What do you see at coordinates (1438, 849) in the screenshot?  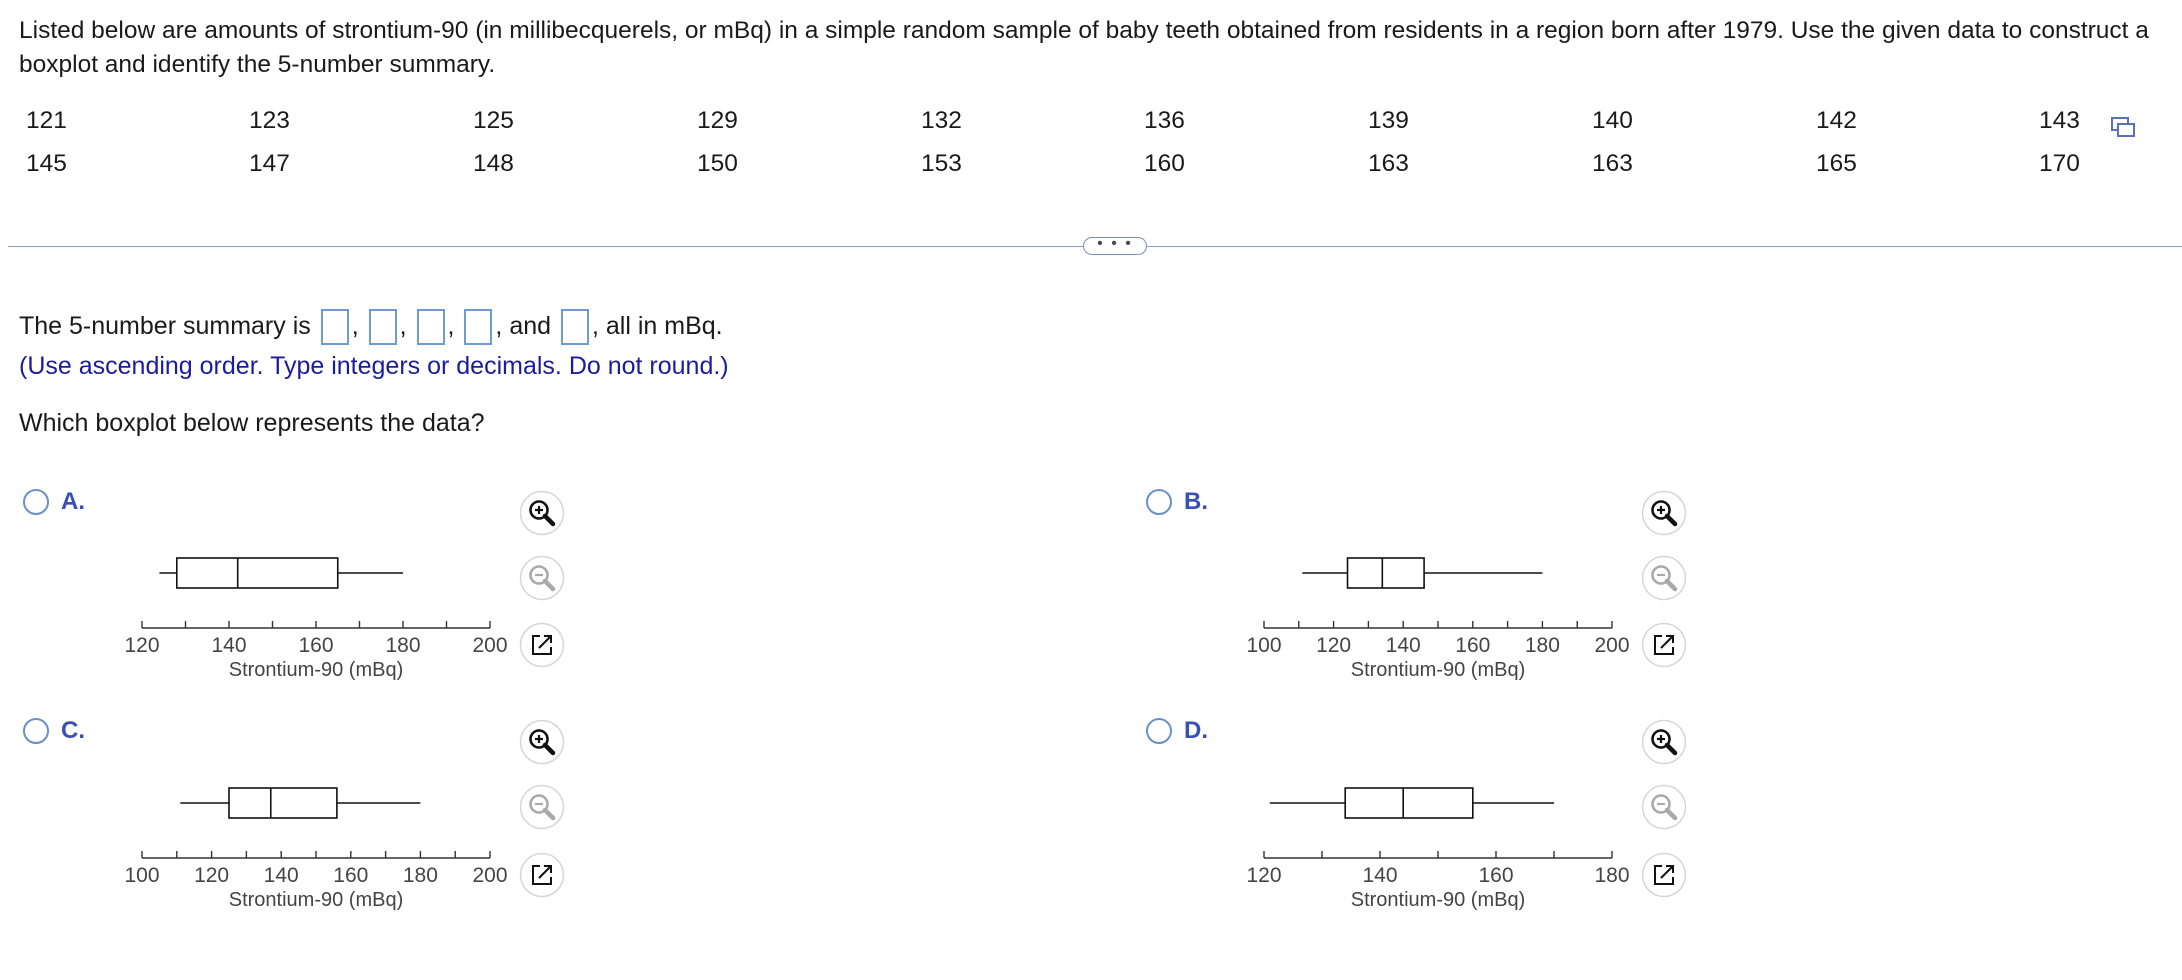 I see `option-d-boxplot: 120 140 160 180 Strontium-90 (mBq)` at bounding box center [1438, 849].